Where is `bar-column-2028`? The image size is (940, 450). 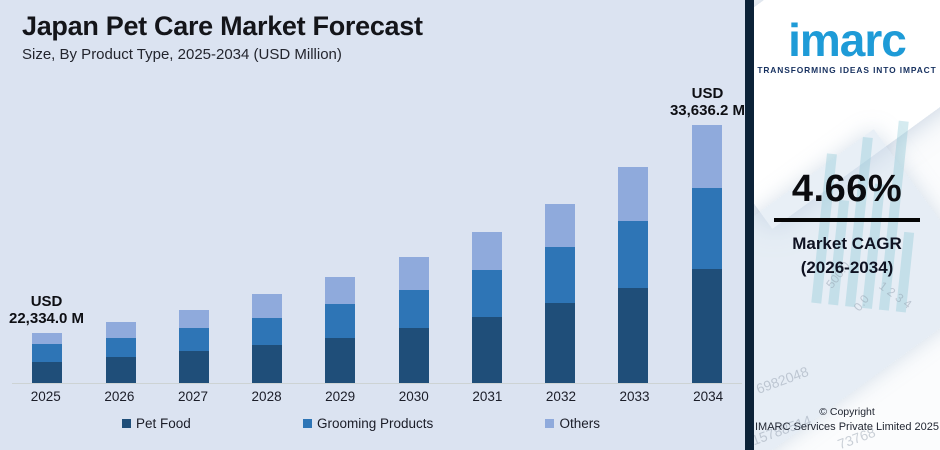
bar-column-2028 is located at coordinates (267, 234).